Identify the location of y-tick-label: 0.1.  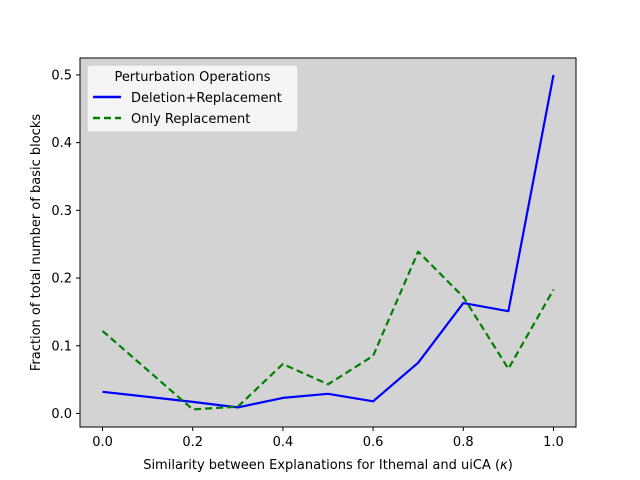
(61, 346).